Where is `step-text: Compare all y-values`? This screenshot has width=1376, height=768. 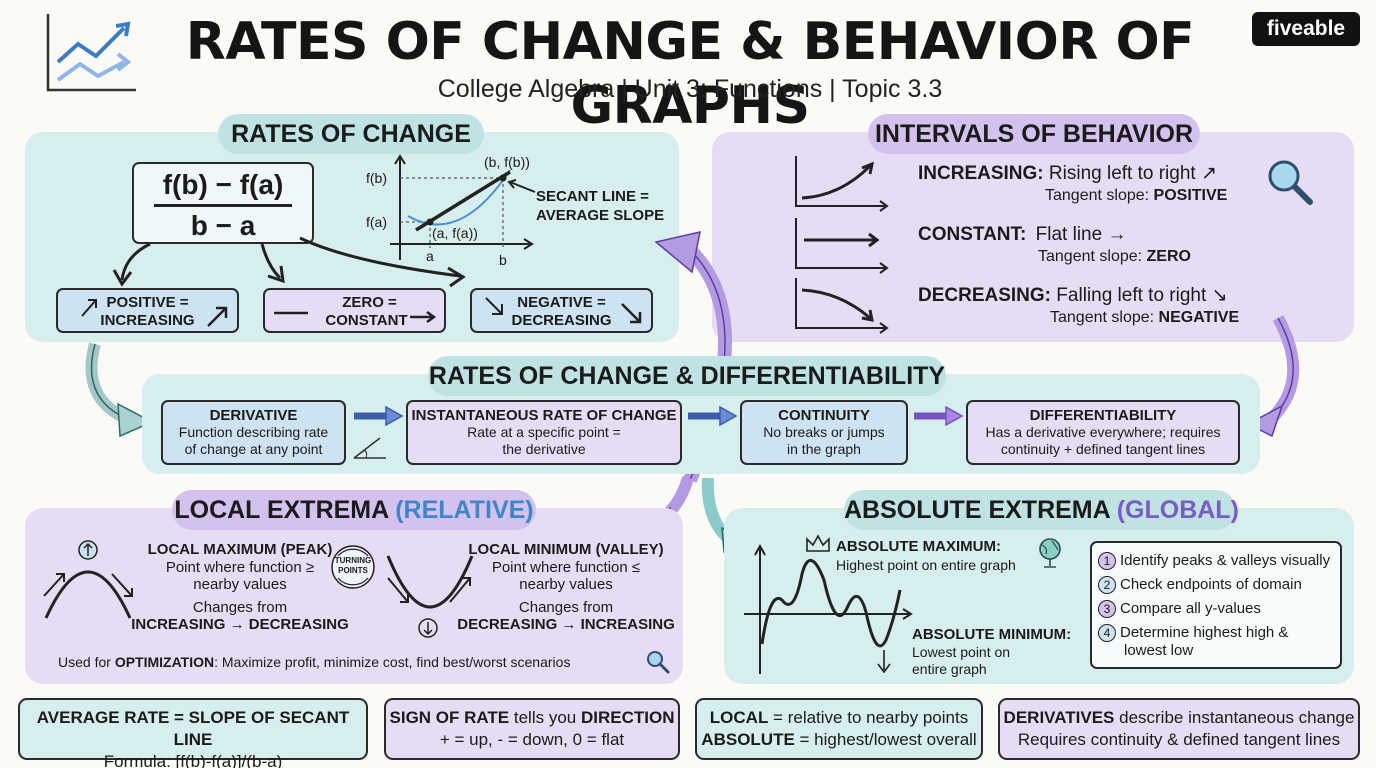
step-text: Compare all y-values is located at coordinates (1190, 608).